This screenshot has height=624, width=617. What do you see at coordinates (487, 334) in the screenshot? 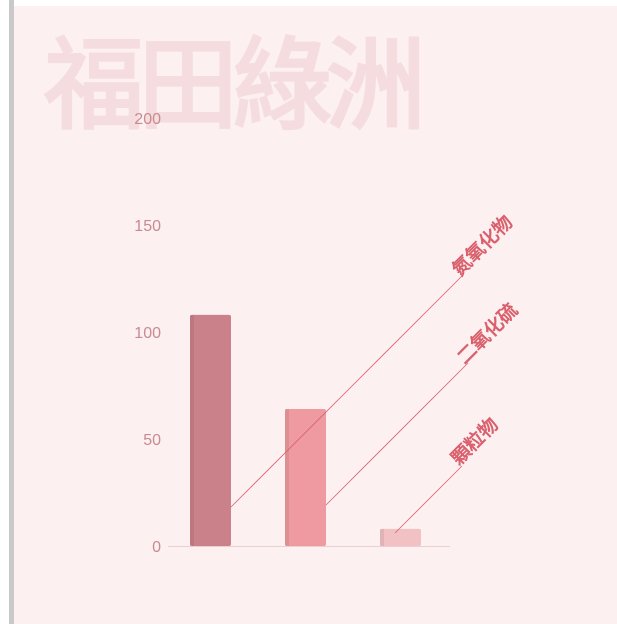
I see `category-label: 二氧化硫` at bounding box center [487, 334].